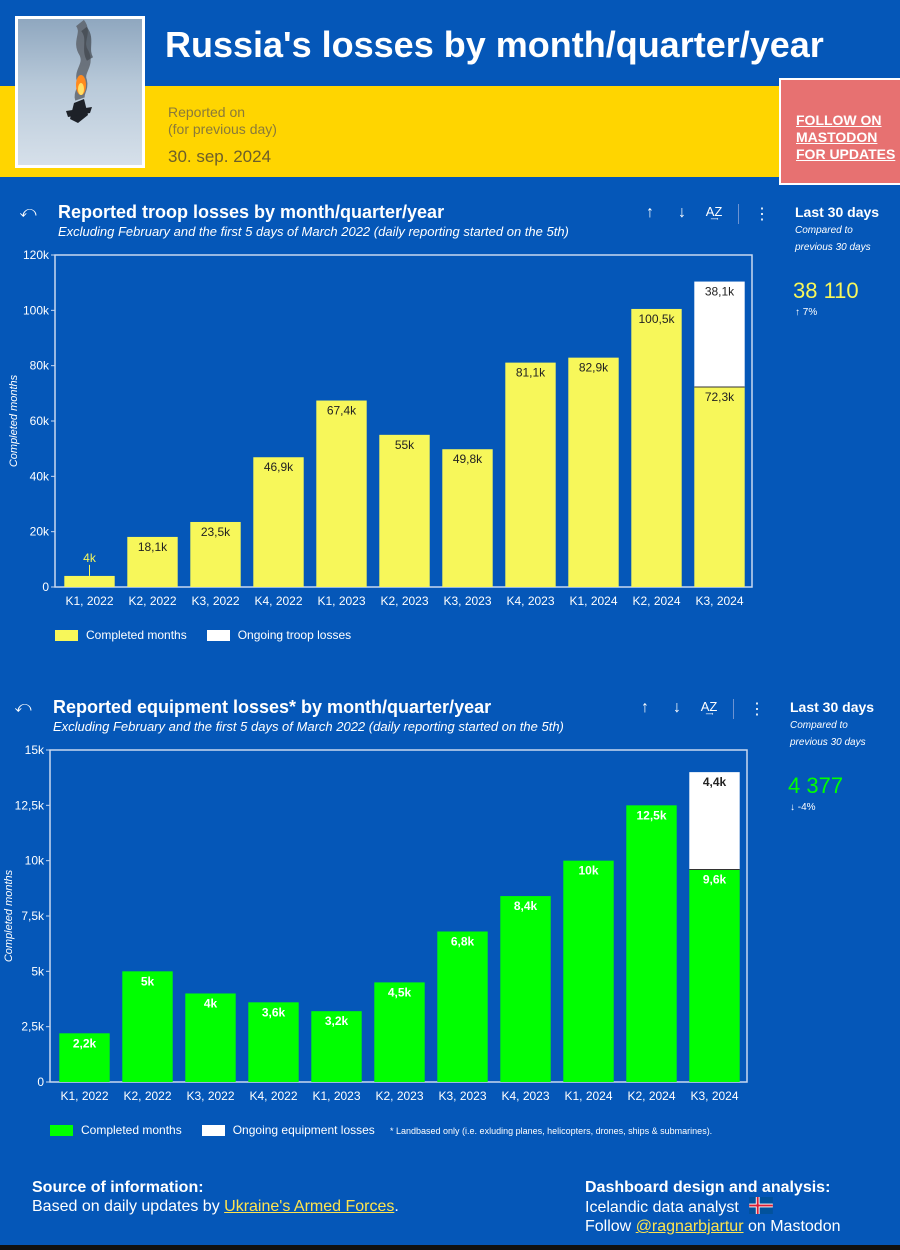 The width and height of the screenshot is (900, 1250). What do you see at coordinates (846, 137) in the screenshot?
I see `follow-button-label: FOLLOW ON MASTODON FOR UPDATES` at bounding box center [846, 137].